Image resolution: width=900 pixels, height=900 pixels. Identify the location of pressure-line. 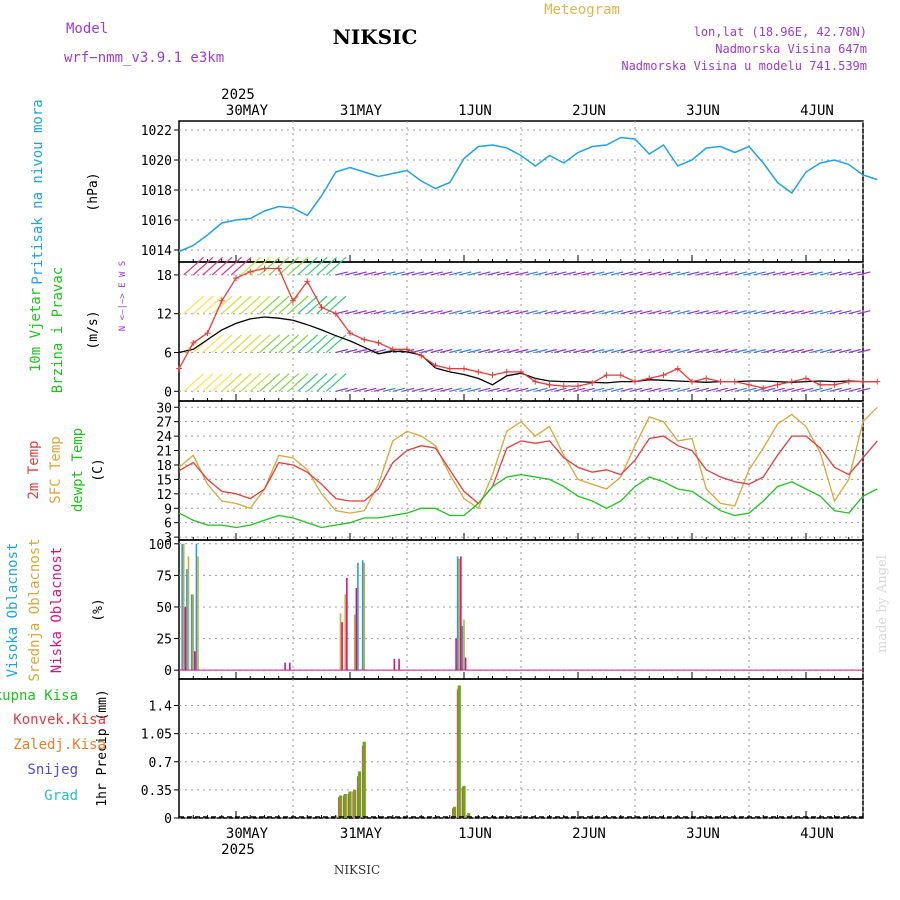
(528, 194).